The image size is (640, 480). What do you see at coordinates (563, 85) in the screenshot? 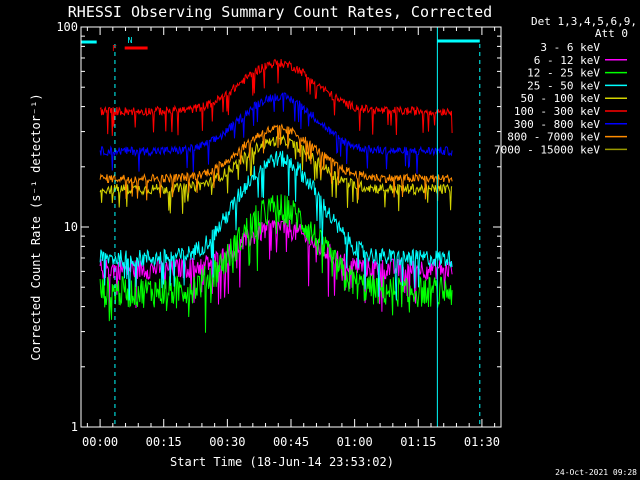
I see `legend-entry-label: 25 - 50 keV` at bounding box center [563, 85].